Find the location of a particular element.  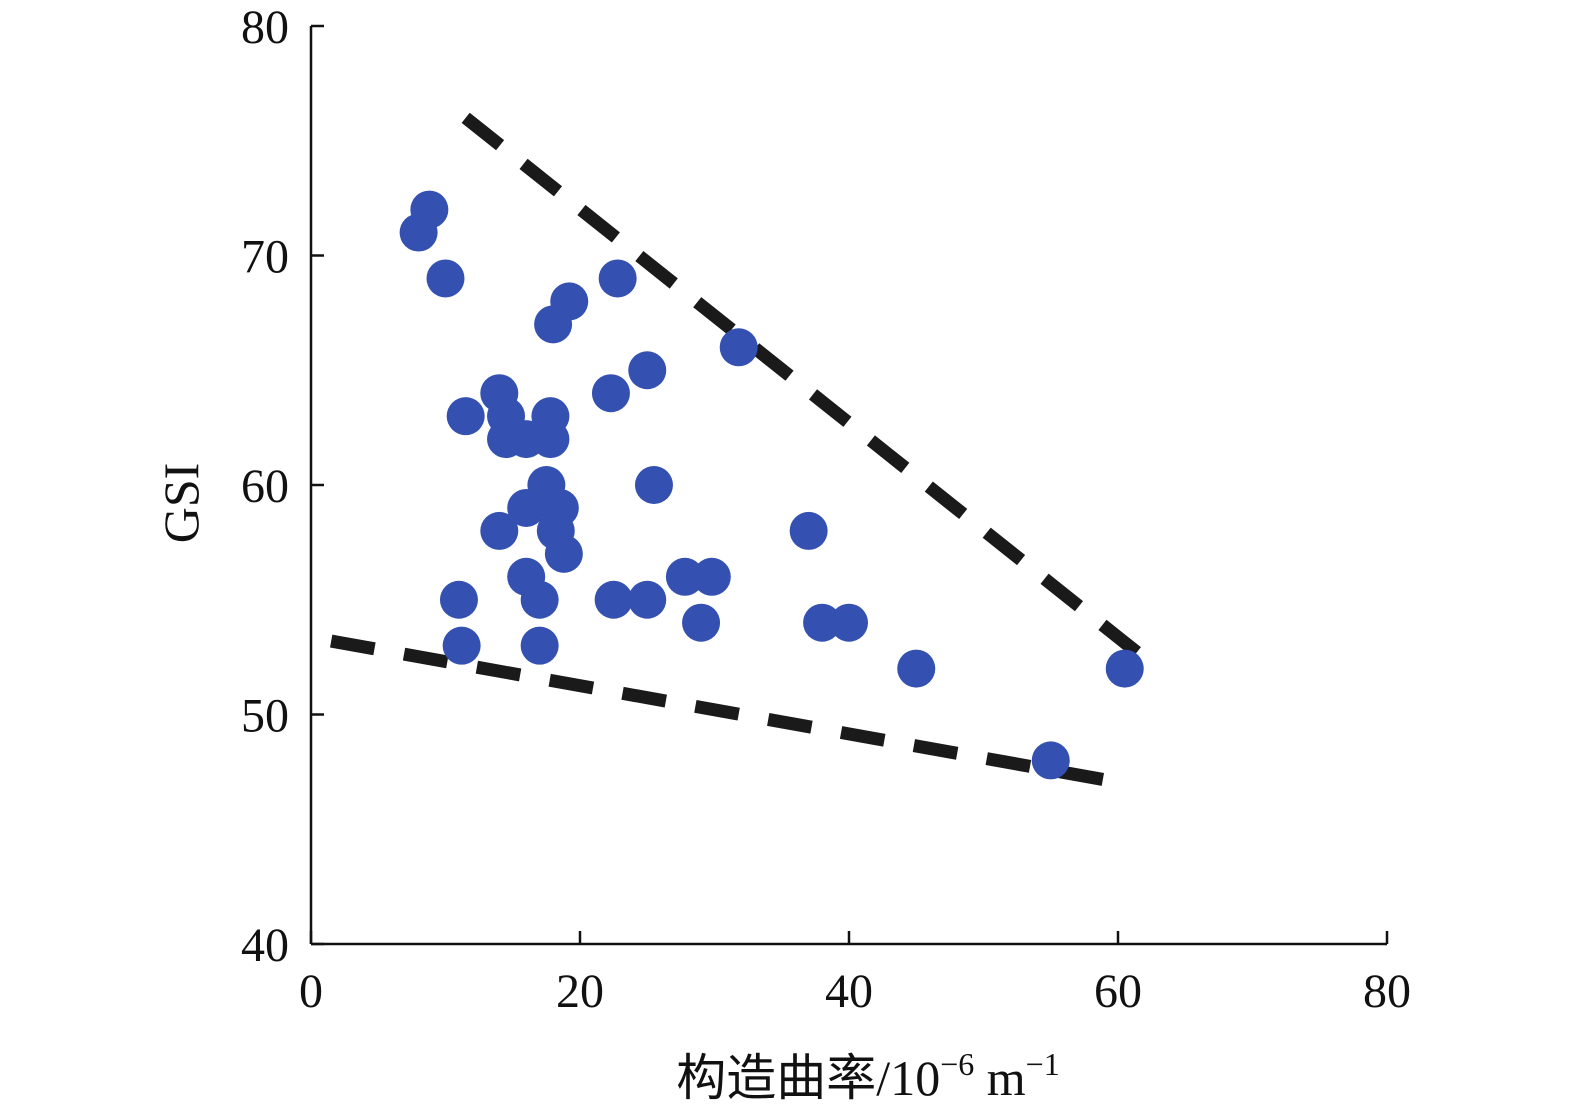

y-ticks: 40 50 60 70 80 is located at coordinates (282, 486).